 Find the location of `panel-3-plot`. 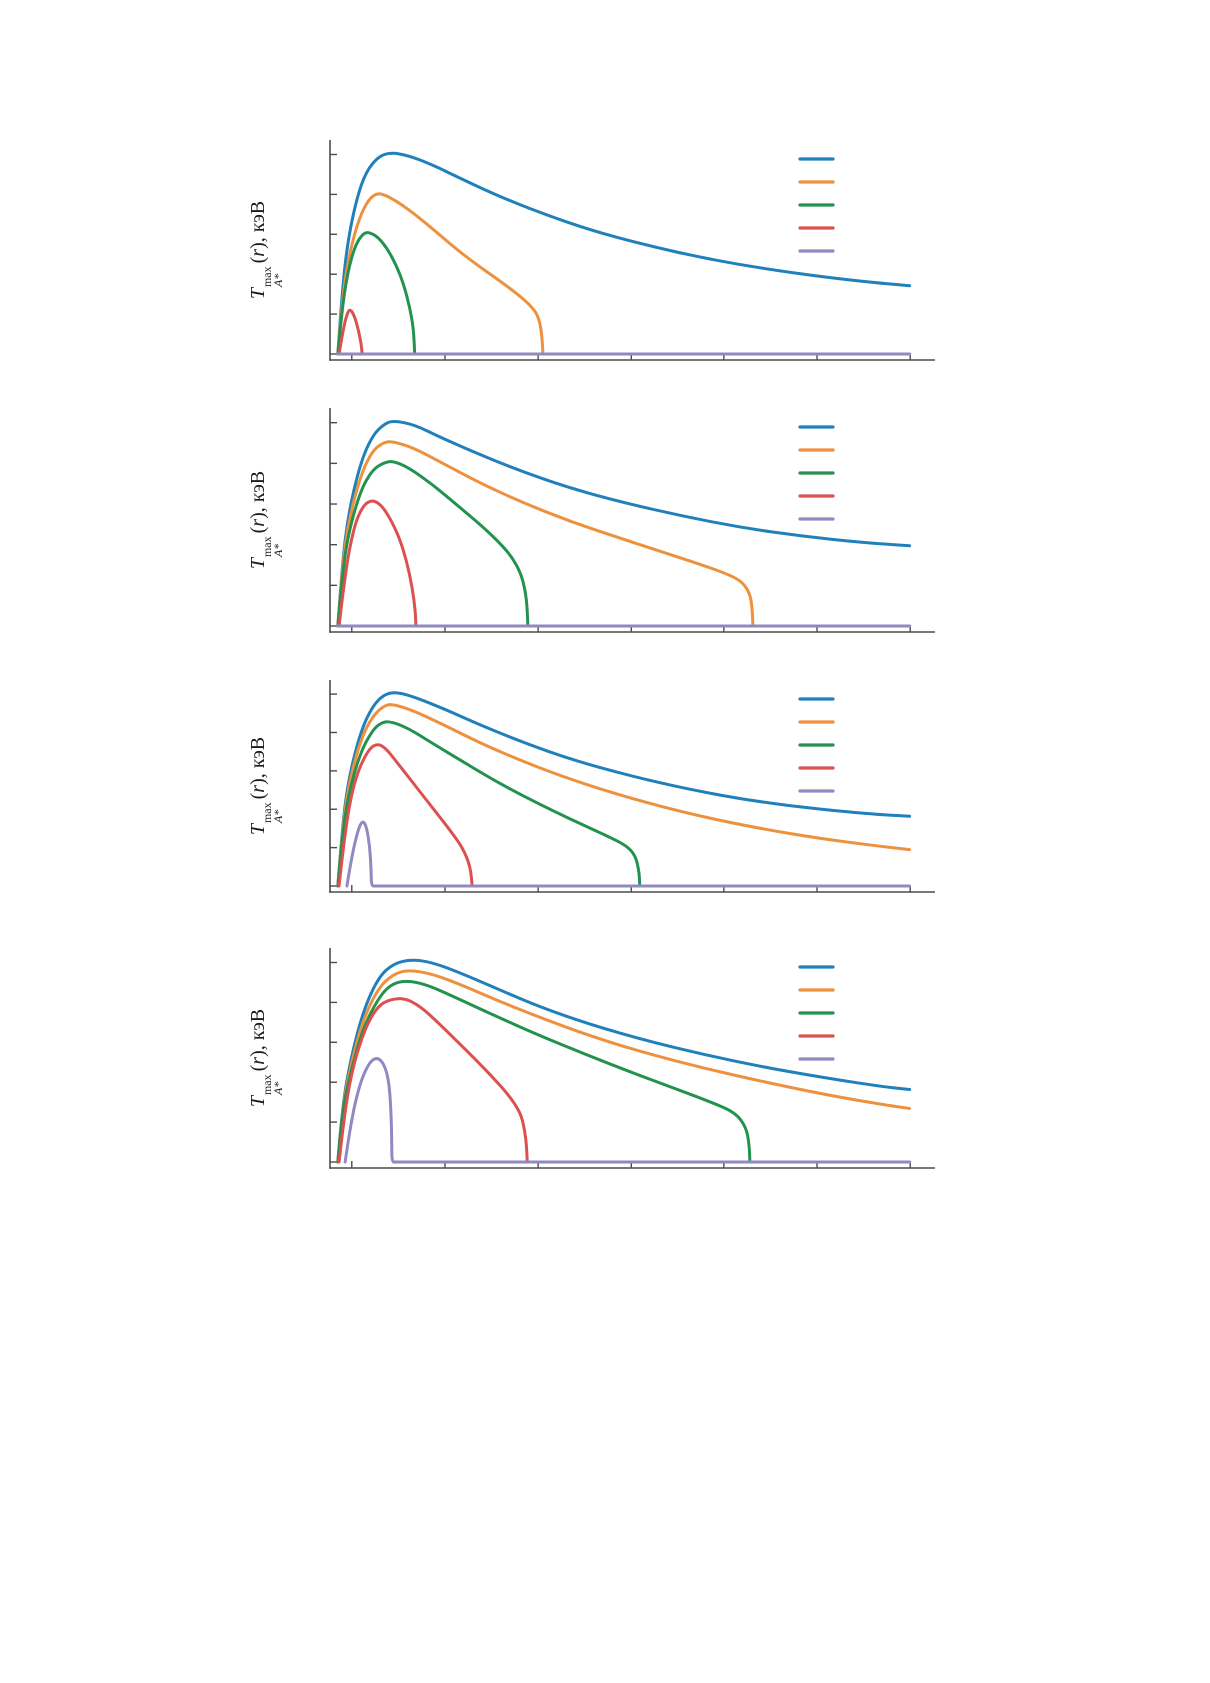

panel-3-plot is located at coordinates (632, 786).